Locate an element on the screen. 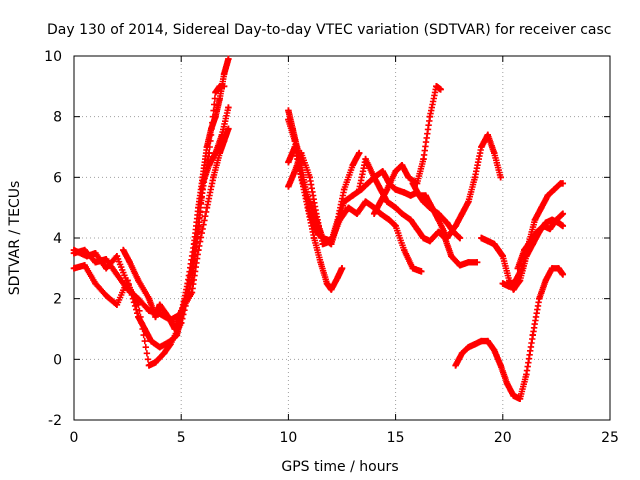 The height and width of the screenshot is (480, 640). x-axis-label: GPS time / hours is located at coordinates (339, 467).